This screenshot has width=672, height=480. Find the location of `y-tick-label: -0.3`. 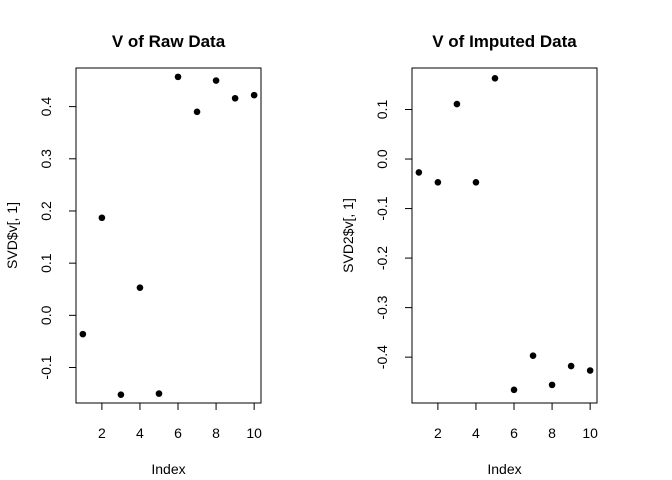

y-tick-label: -0.3 is located at coordinates (382, 307).